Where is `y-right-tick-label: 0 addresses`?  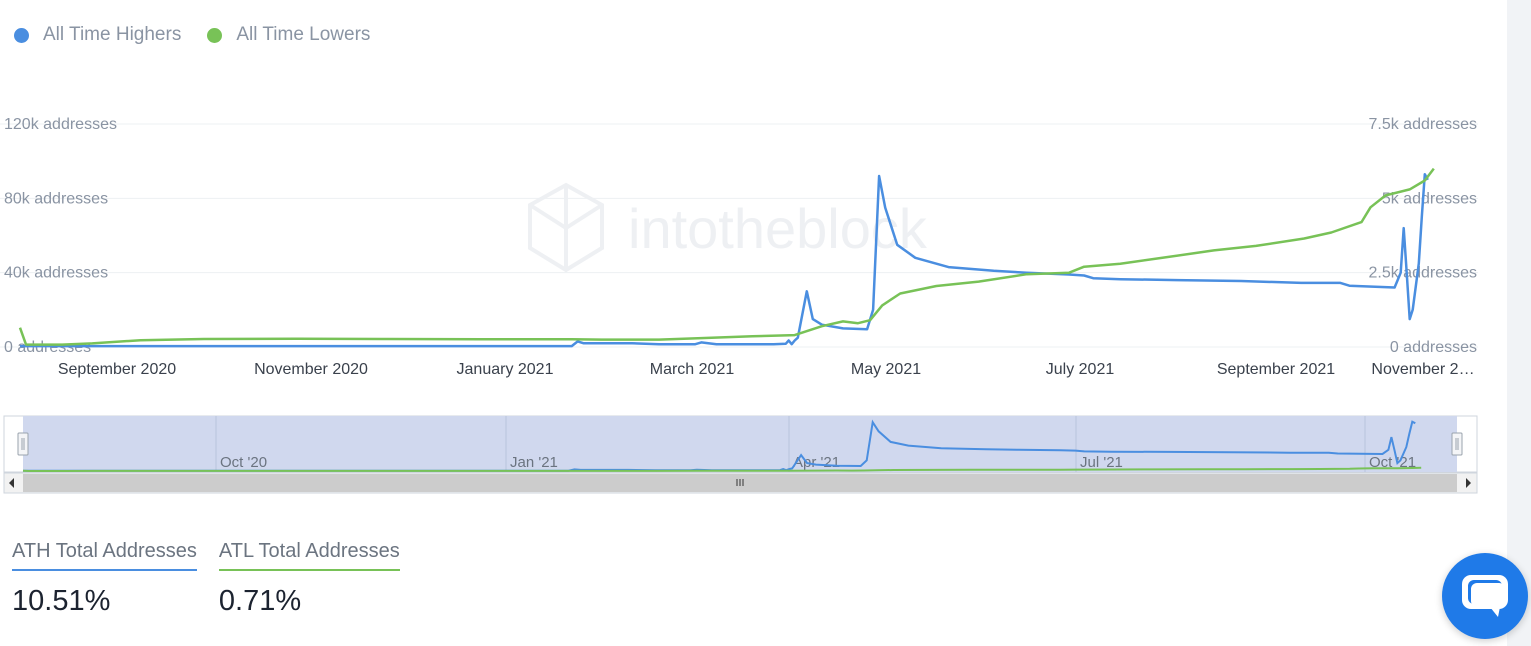
y-right-tick-label: 0 addresses is located at coordinates (1433, 347).